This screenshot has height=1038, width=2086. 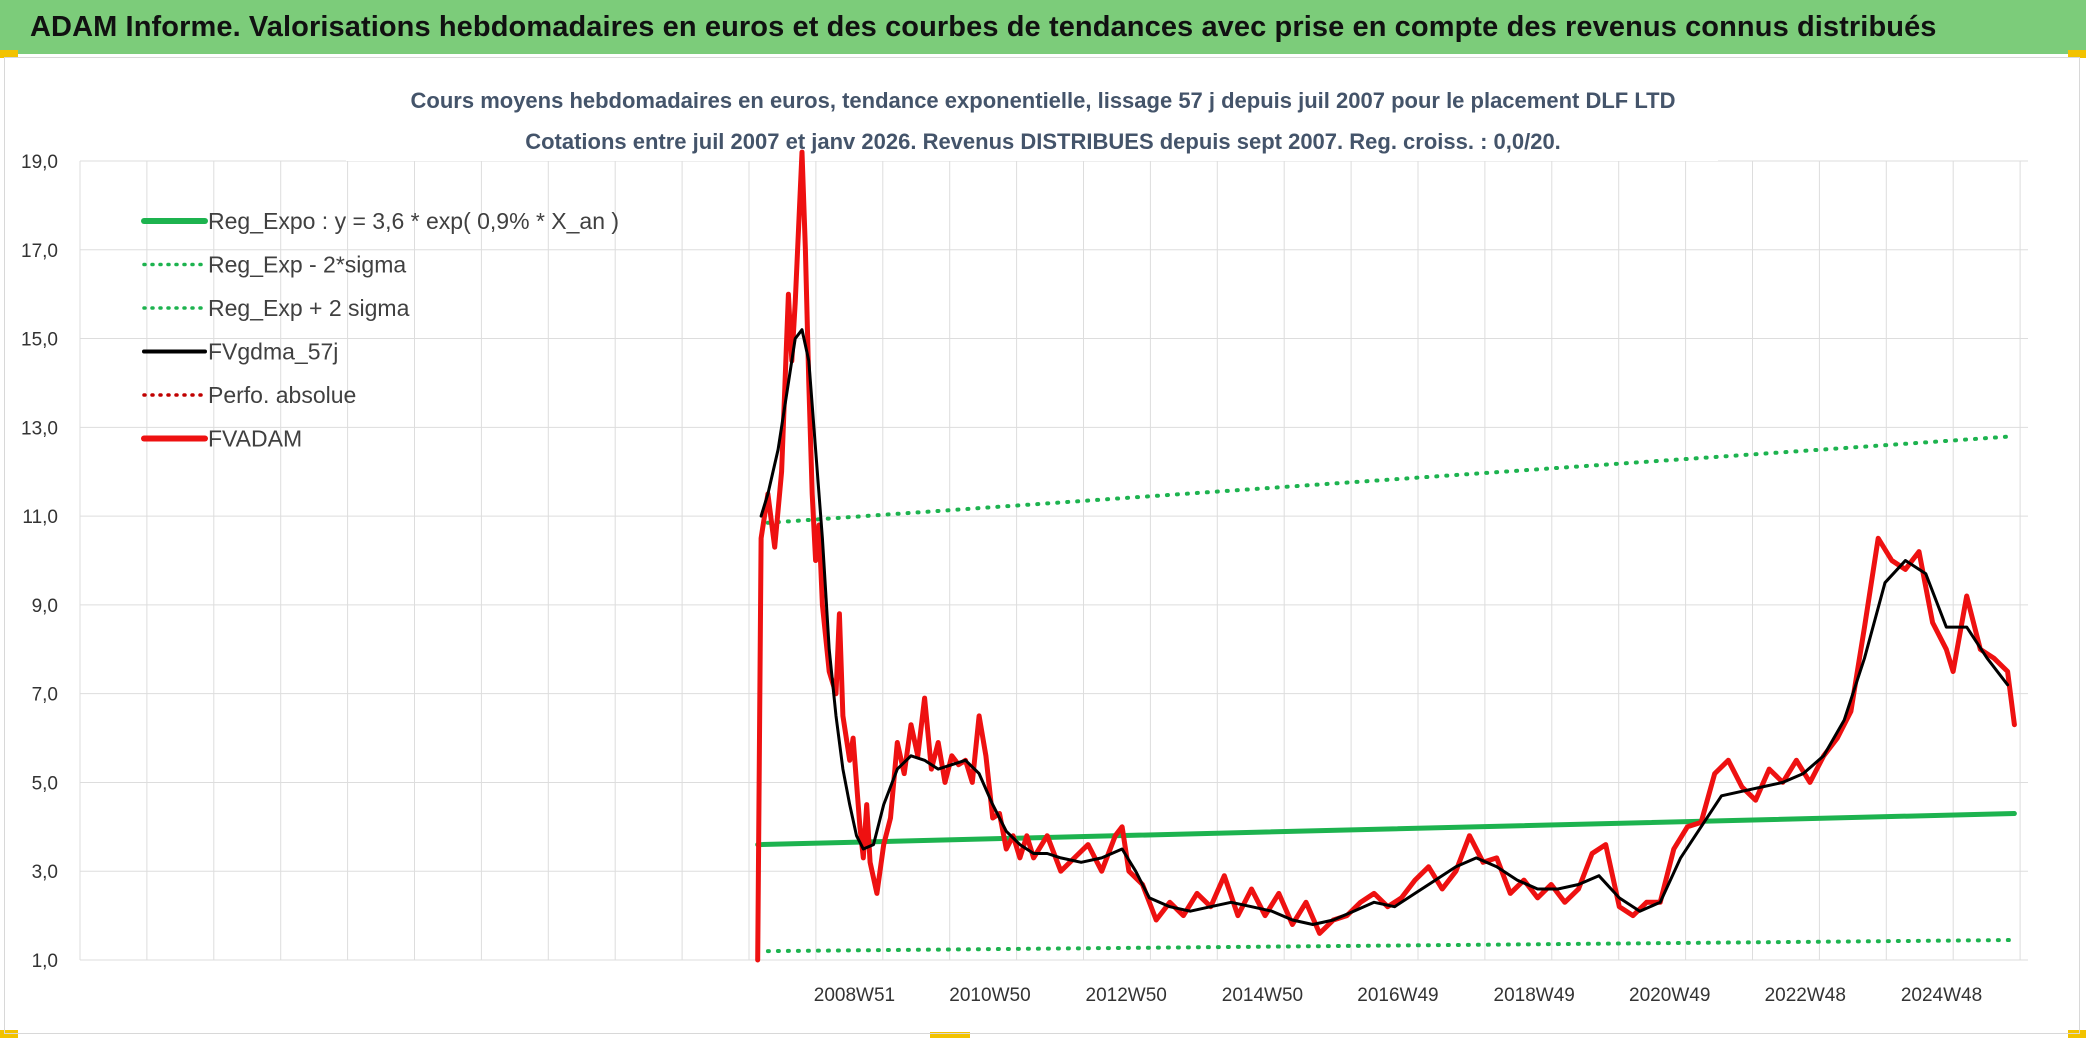 I want to click on y-tick-label: 11,0, so click(x=40, y=517).